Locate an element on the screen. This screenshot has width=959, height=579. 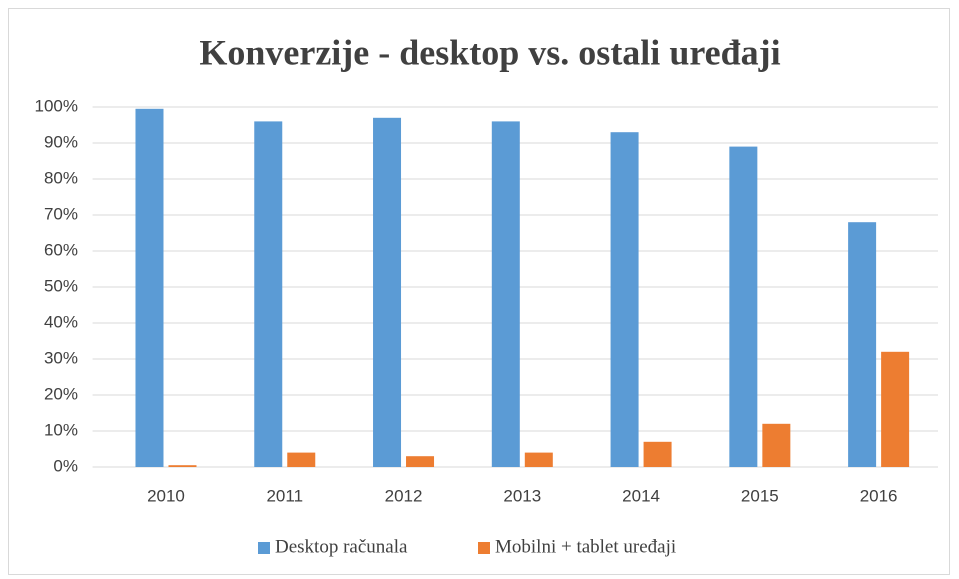
y-tick-label: 0% is located at coordinates (65, 465).